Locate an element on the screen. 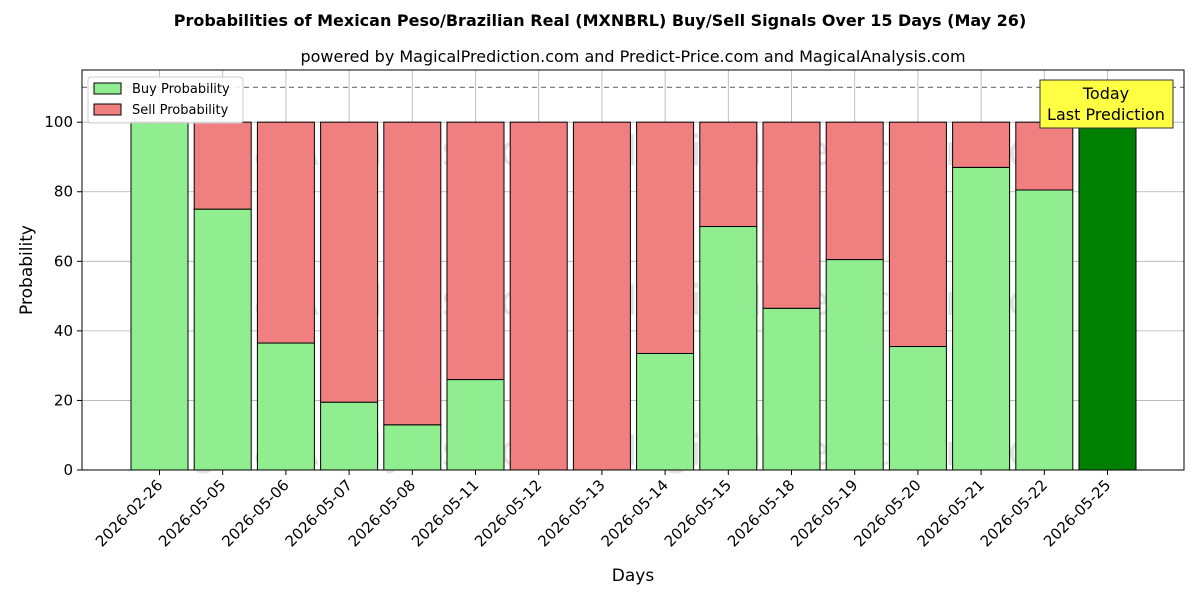 The image size is (1200, 600). y-tick-label: 60 is located at coordinates (63, 261).